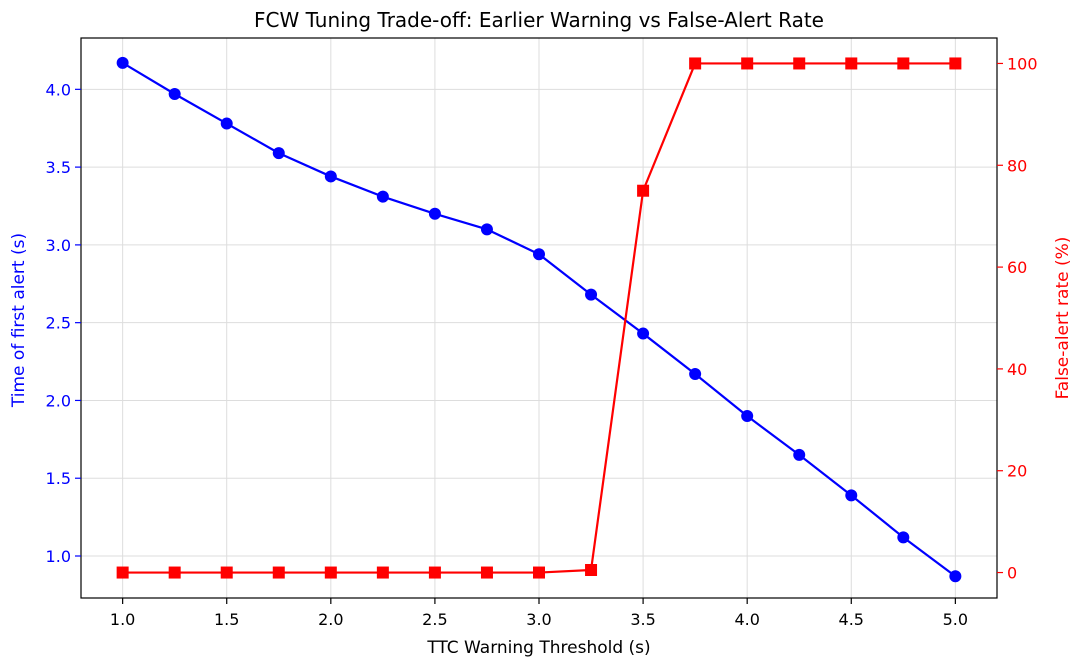 Image resolution: width=1081 pixels, height=667 pixels. What do you see at coordinates (1012, 573) in the screenshot?
I see `y-right-tick-label: 0` at bounding box center [1012, 573].